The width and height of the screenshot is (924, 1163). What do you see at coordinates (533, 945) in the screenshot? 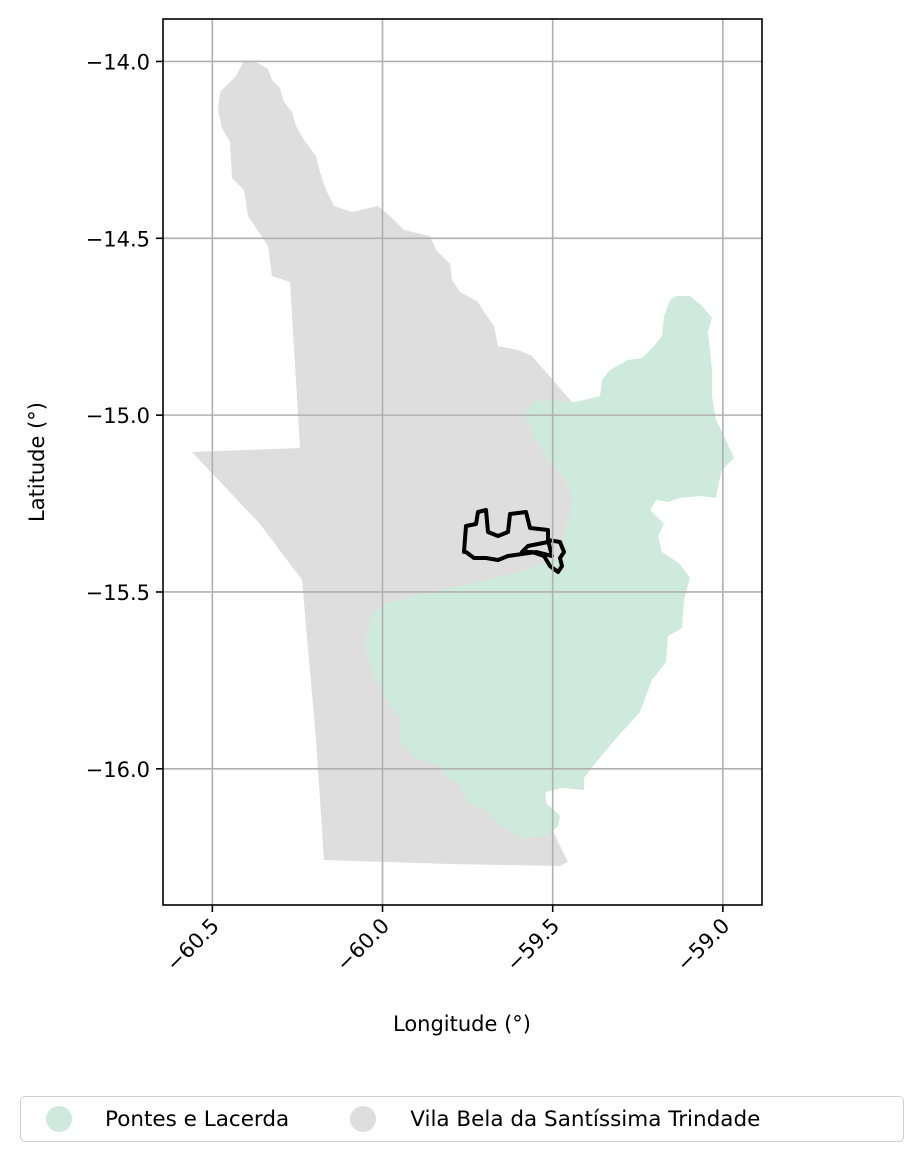
I see `x-tick-label: −59.5` at bounding box center [533, 945].